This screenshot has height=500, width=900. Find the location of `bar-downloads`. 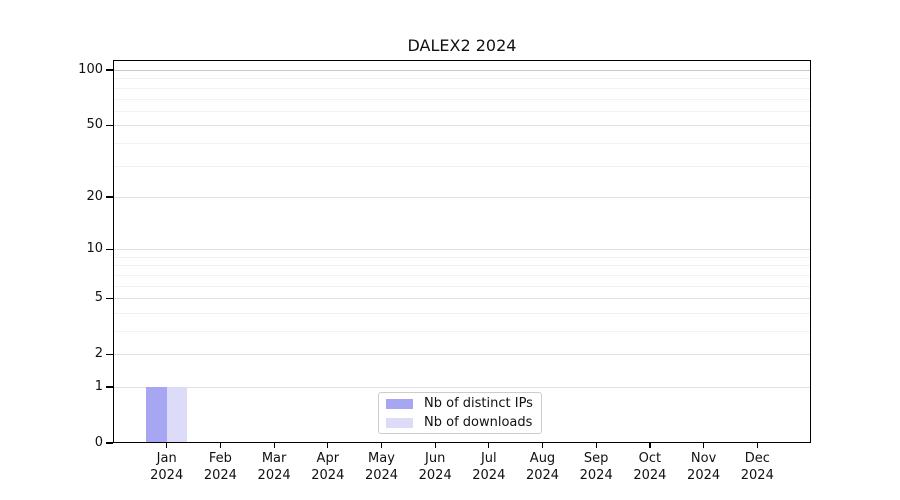

bar-downloads is located at coordinates (177, 414).